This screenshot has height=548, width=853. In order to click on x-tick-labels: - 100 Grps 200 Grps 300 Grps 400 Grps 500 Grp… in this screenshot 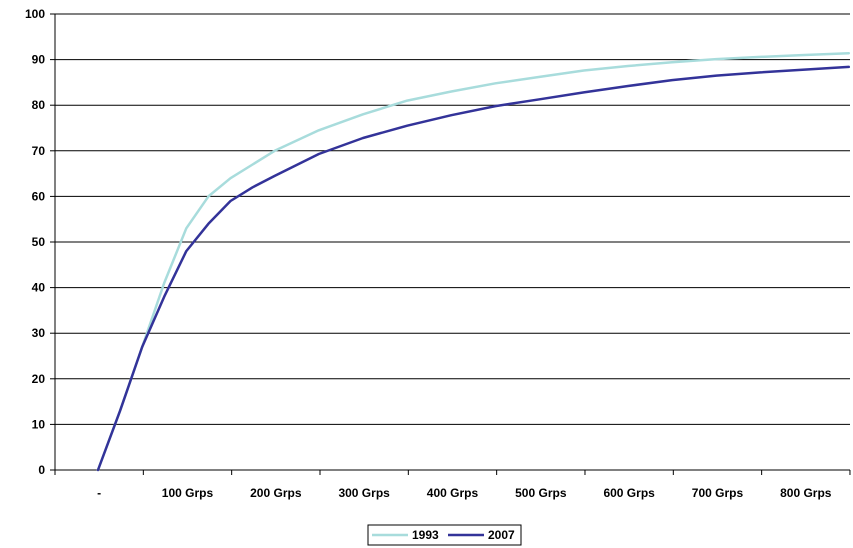, I will do `click(464, 493)`.